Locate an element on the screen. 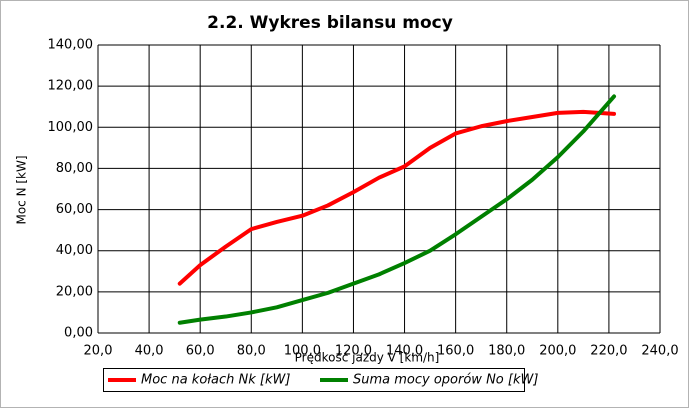 Image resolution: width=689 pixels, height=408 pixels. x-tick-label: 240,0 is located at coordinates (659, 351).